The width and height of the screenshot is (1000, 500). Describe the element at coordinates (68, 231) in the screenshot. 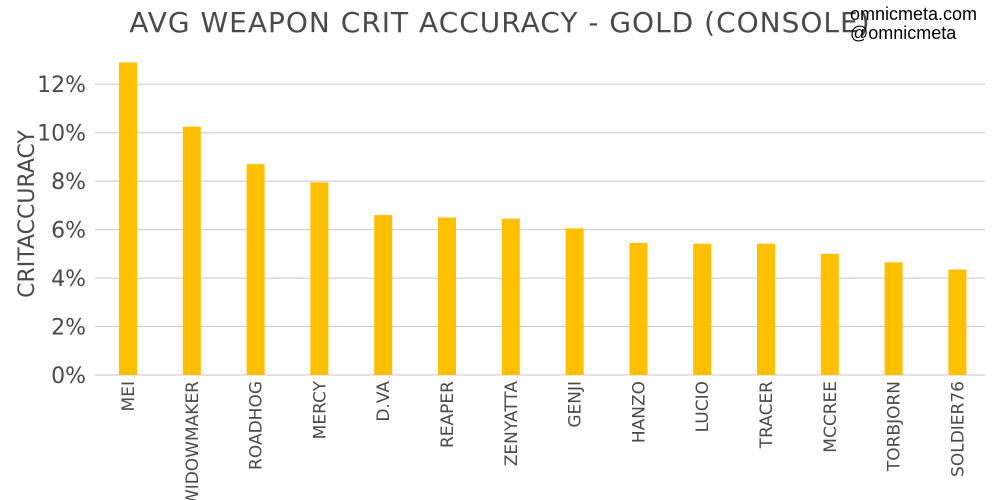

I see `y-tick-label: 6%` at that location.